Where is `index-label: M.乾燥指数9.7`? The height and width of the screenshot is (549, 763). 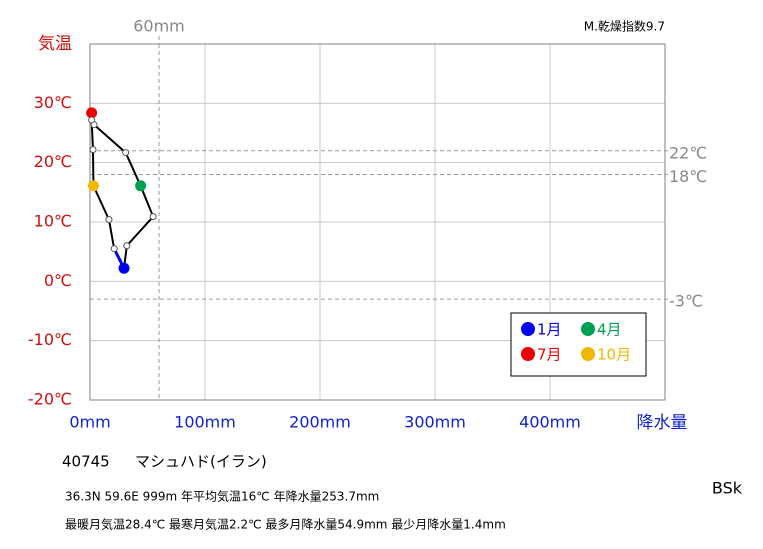 index-label: M.乾燥指数9.7 is located at coordinates (624, 26).